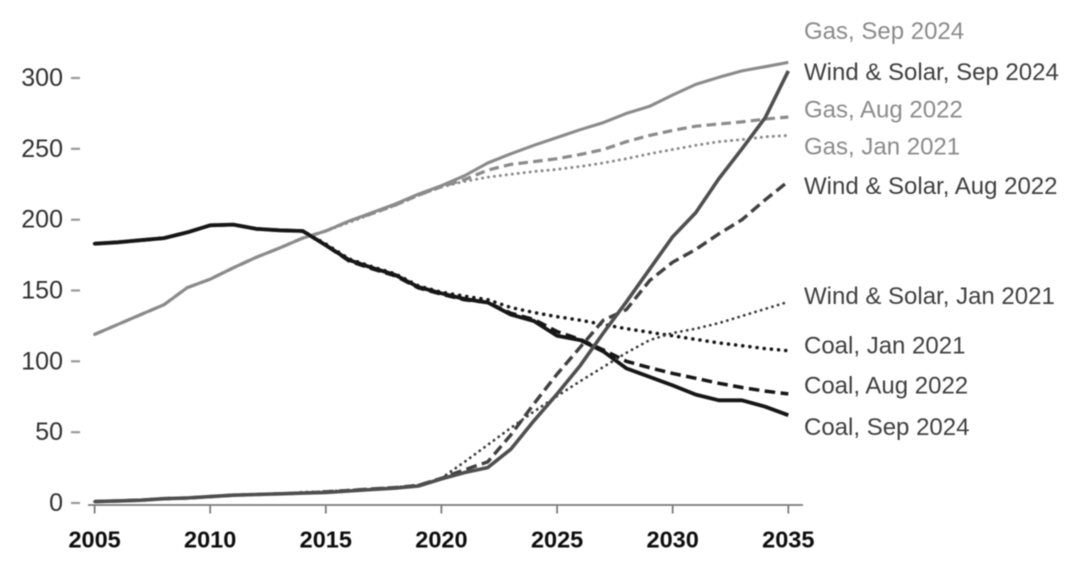 This screenshot has width=1078, height=574. Describe the element at coordinates (931, 186) in the screenshot. I see `svg-text: Wind & Solar, Aug 2022` at that location.